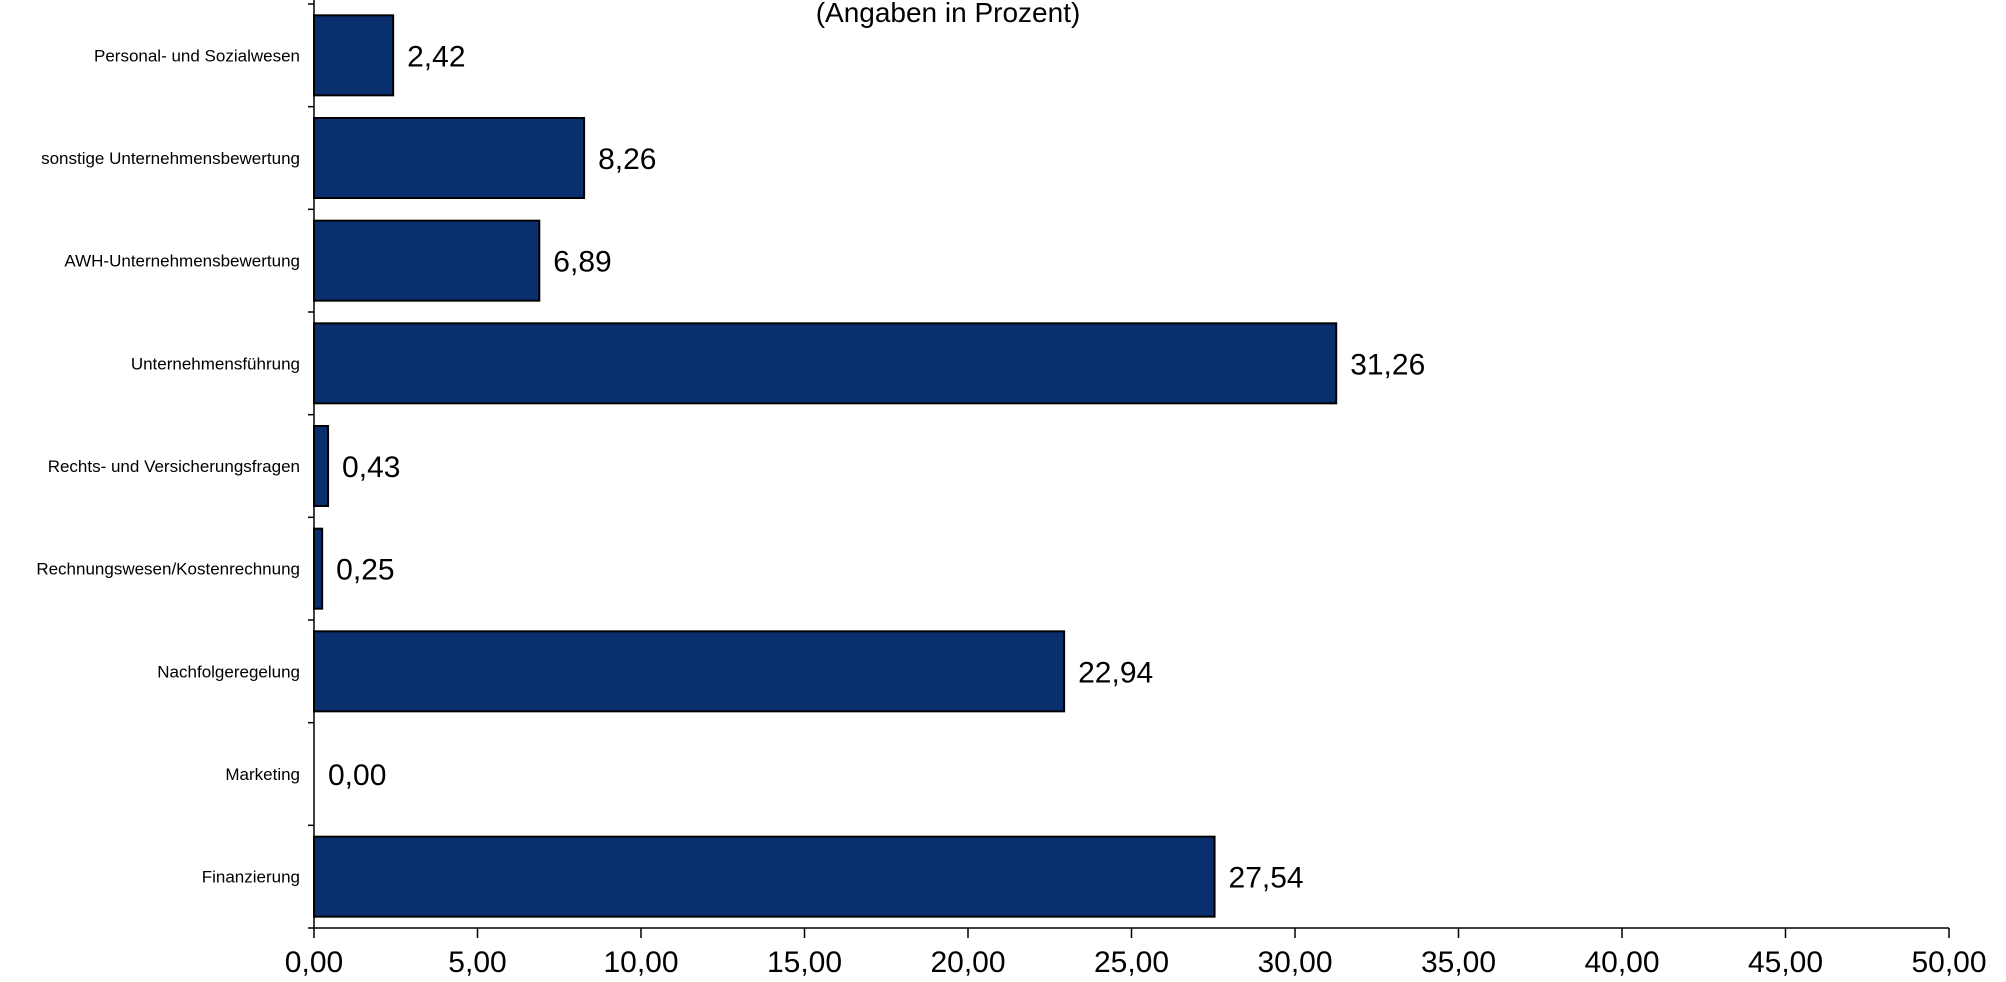  What do you see at coordinates (1115, 672) in the screenshot?
I see `value-label: 22,94` at bounding box center [1115, 672].